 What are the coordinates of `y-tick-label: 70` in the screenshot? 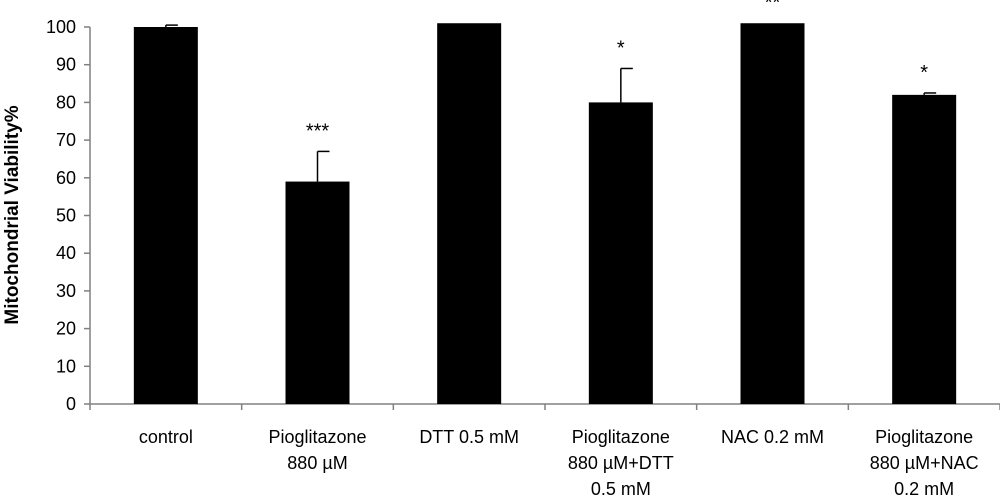 It's located at (66, 140).